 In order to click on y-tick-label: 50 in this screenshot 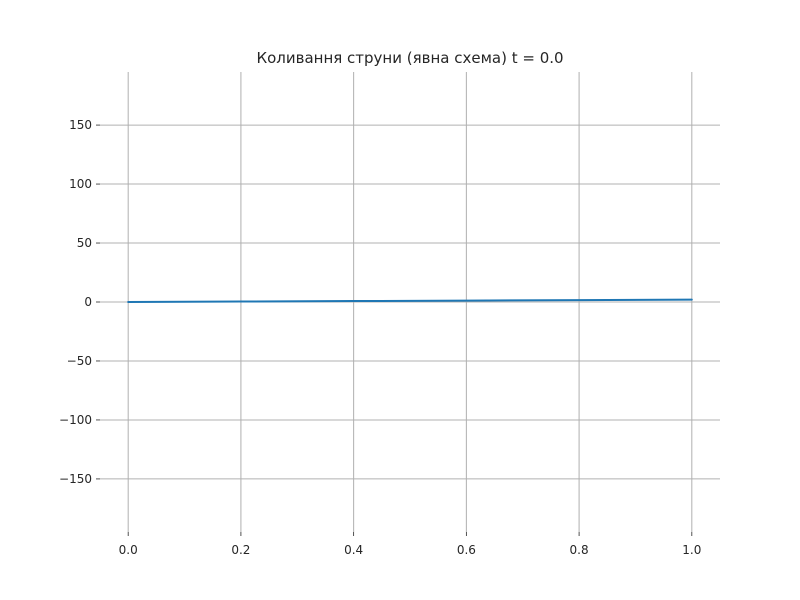, I will do `click(84, 243)`.